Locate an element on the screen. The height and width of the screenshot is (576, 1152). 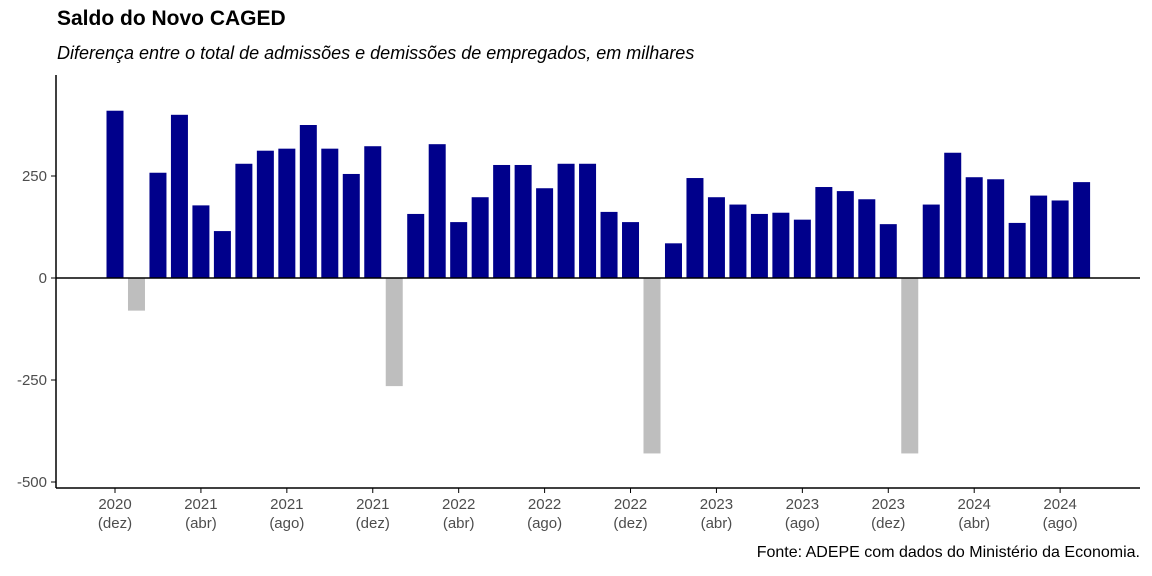
x-tick-label-year-8: 2023 is located at coordinates (802, 504).